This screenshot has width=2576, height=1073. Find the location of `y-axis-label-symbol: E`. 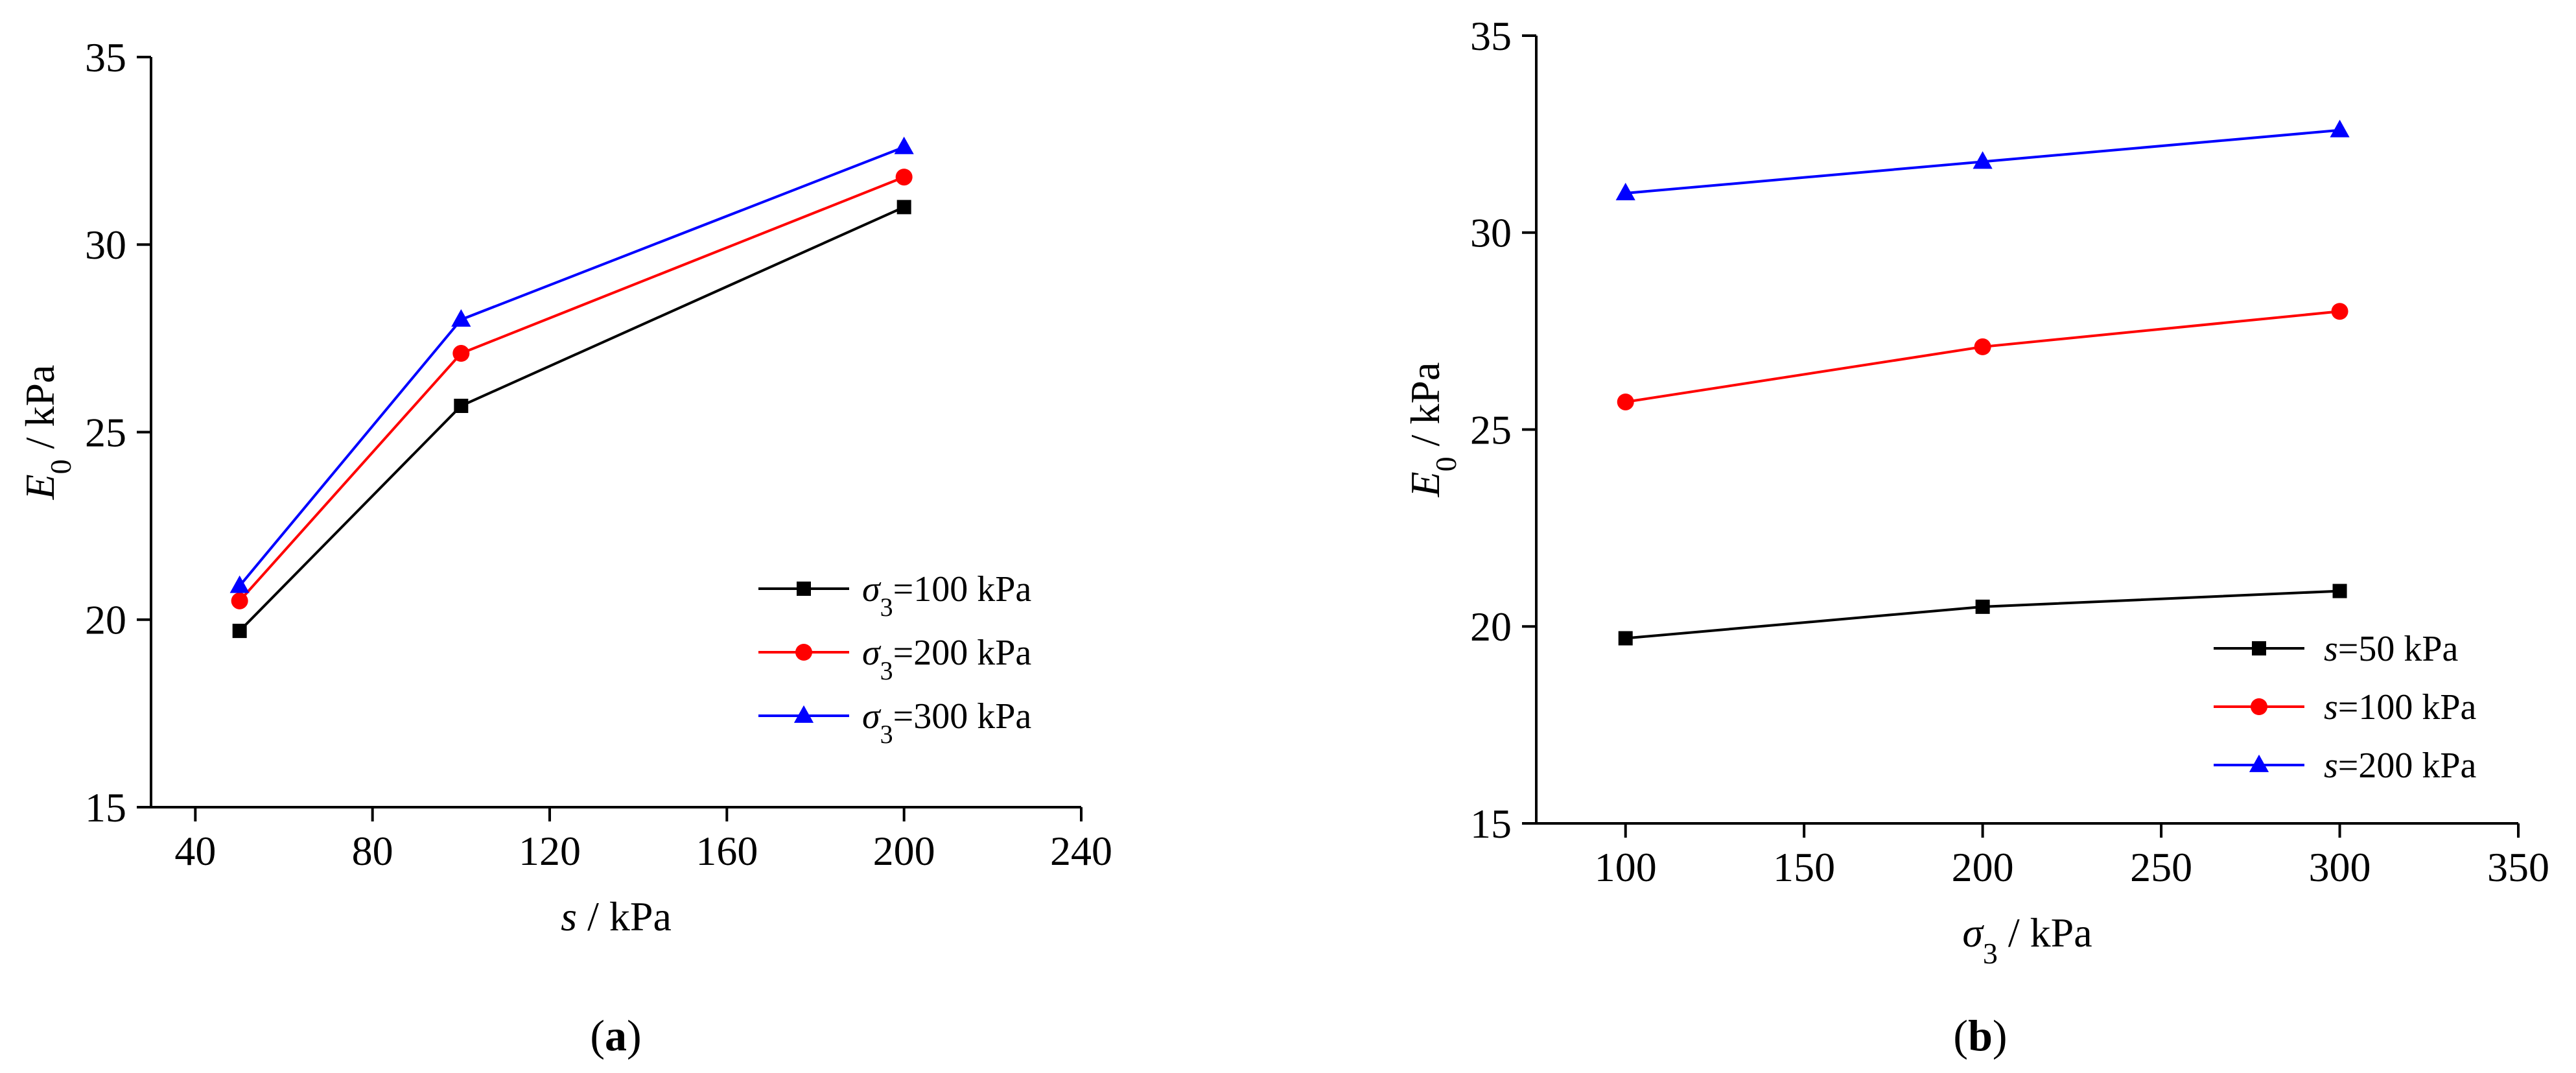

y-axis-label-symbol: E is located at coordinates (40, 487).